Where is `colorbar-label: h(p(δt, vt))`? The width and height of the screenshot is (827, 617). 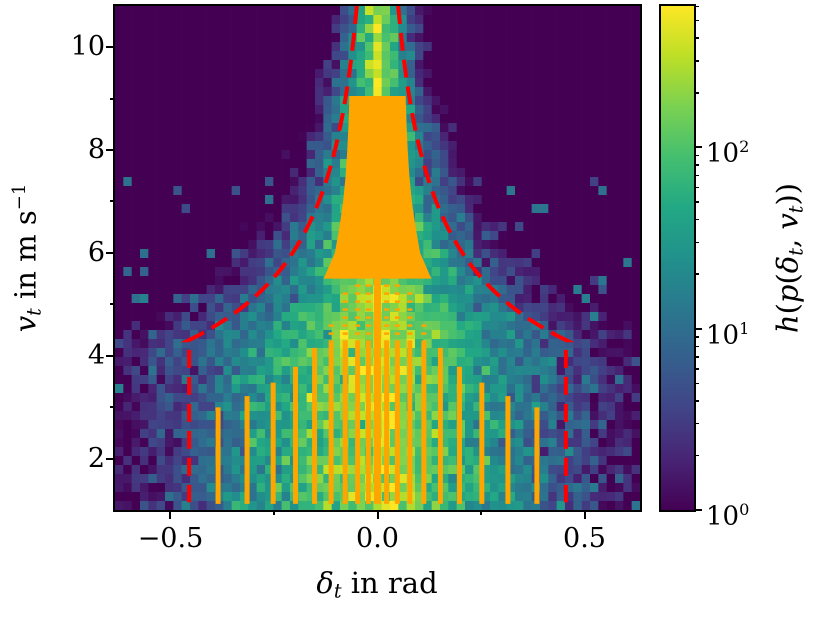 colorbar-label: h(p(δt, vt)) is located at coordinates (789, 258).